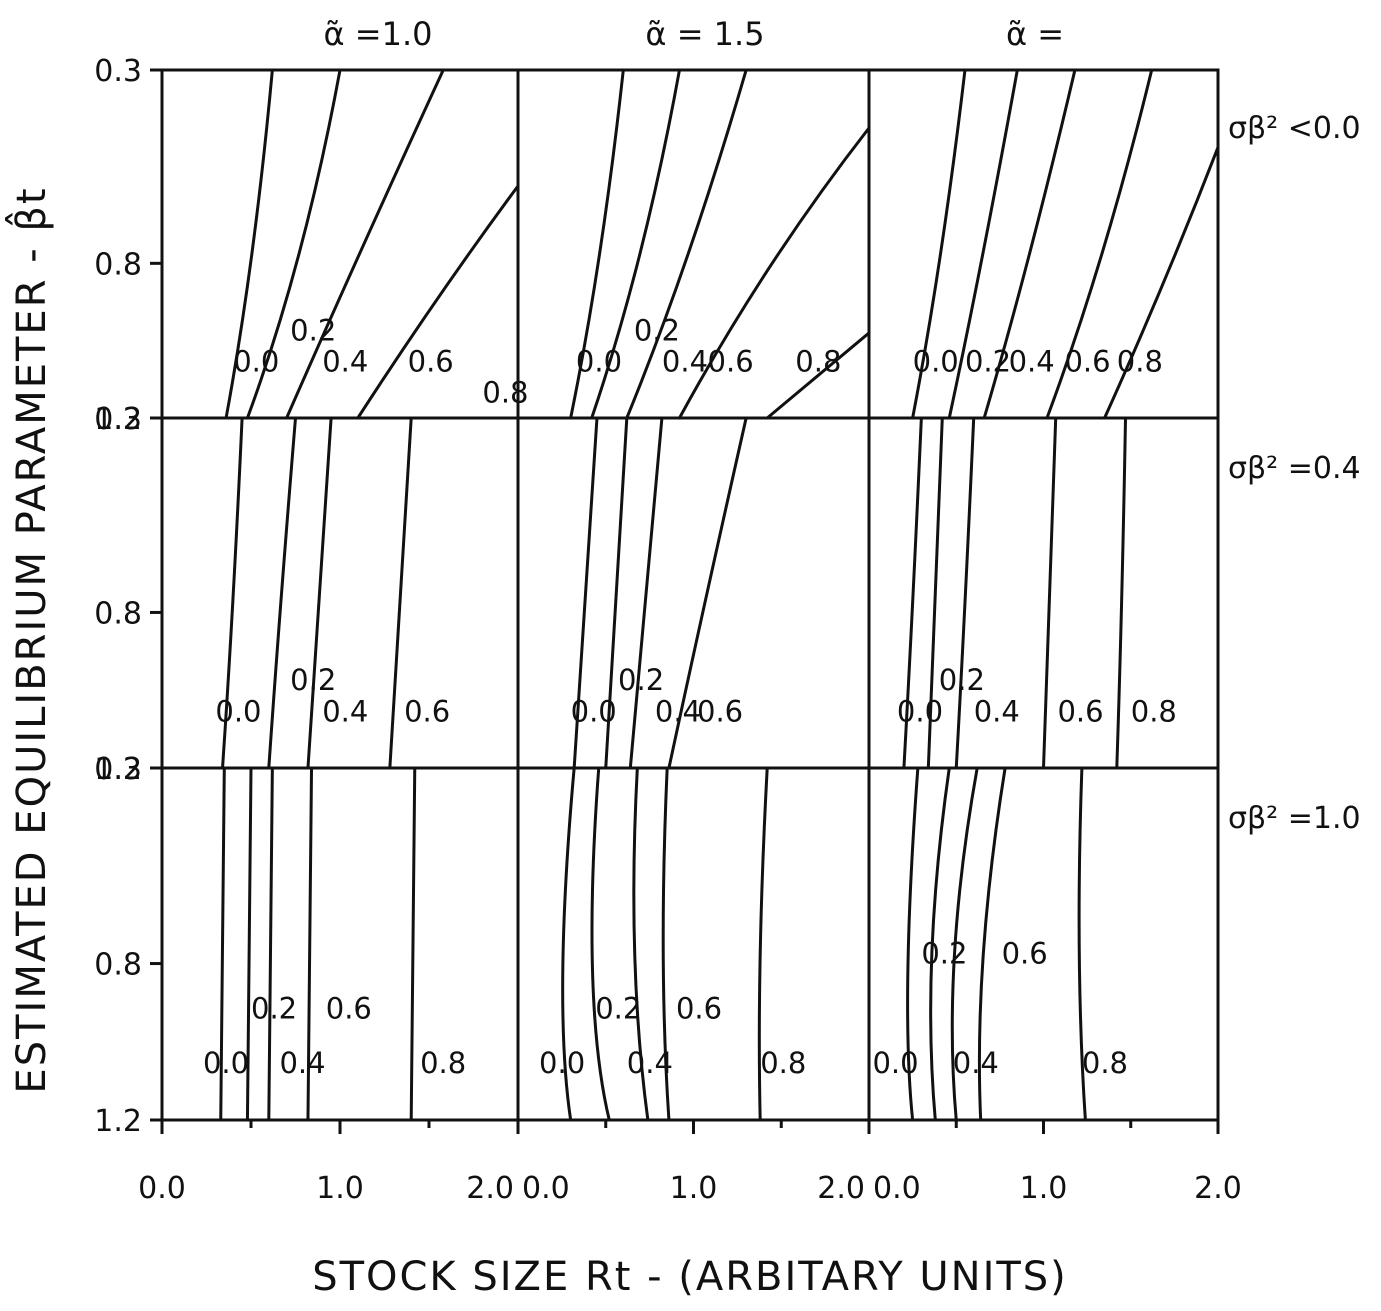  What do you see at coordinates (988, 362) in the screenshot?
I see `contour-label-r1-c3-0.2: 0.2` at bounding box center [988, 362].